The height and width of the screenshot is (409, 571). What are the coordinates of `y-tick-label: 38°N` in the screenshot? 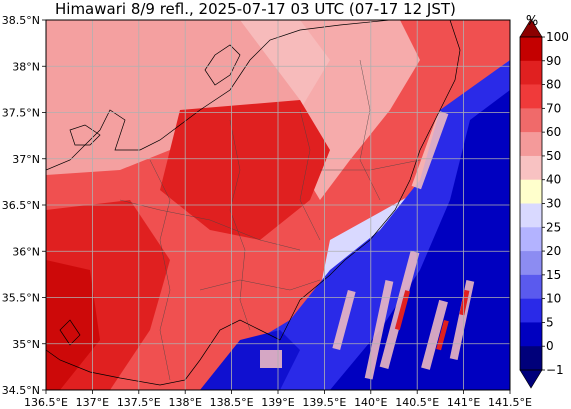 It's located at (26, 66).